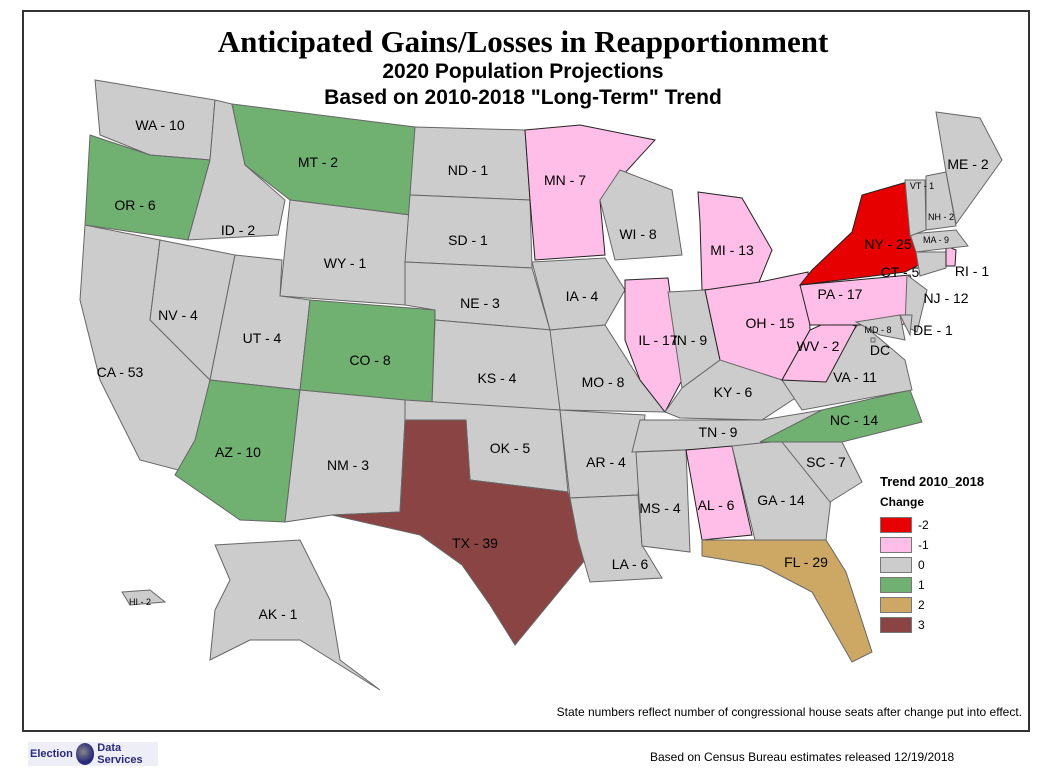 This screenshot has width=1046, height=777. What do you see at coordinates (716, 505) in the screenshot?
I see `state-label: AL - 6` at bounding box center [716, 505].